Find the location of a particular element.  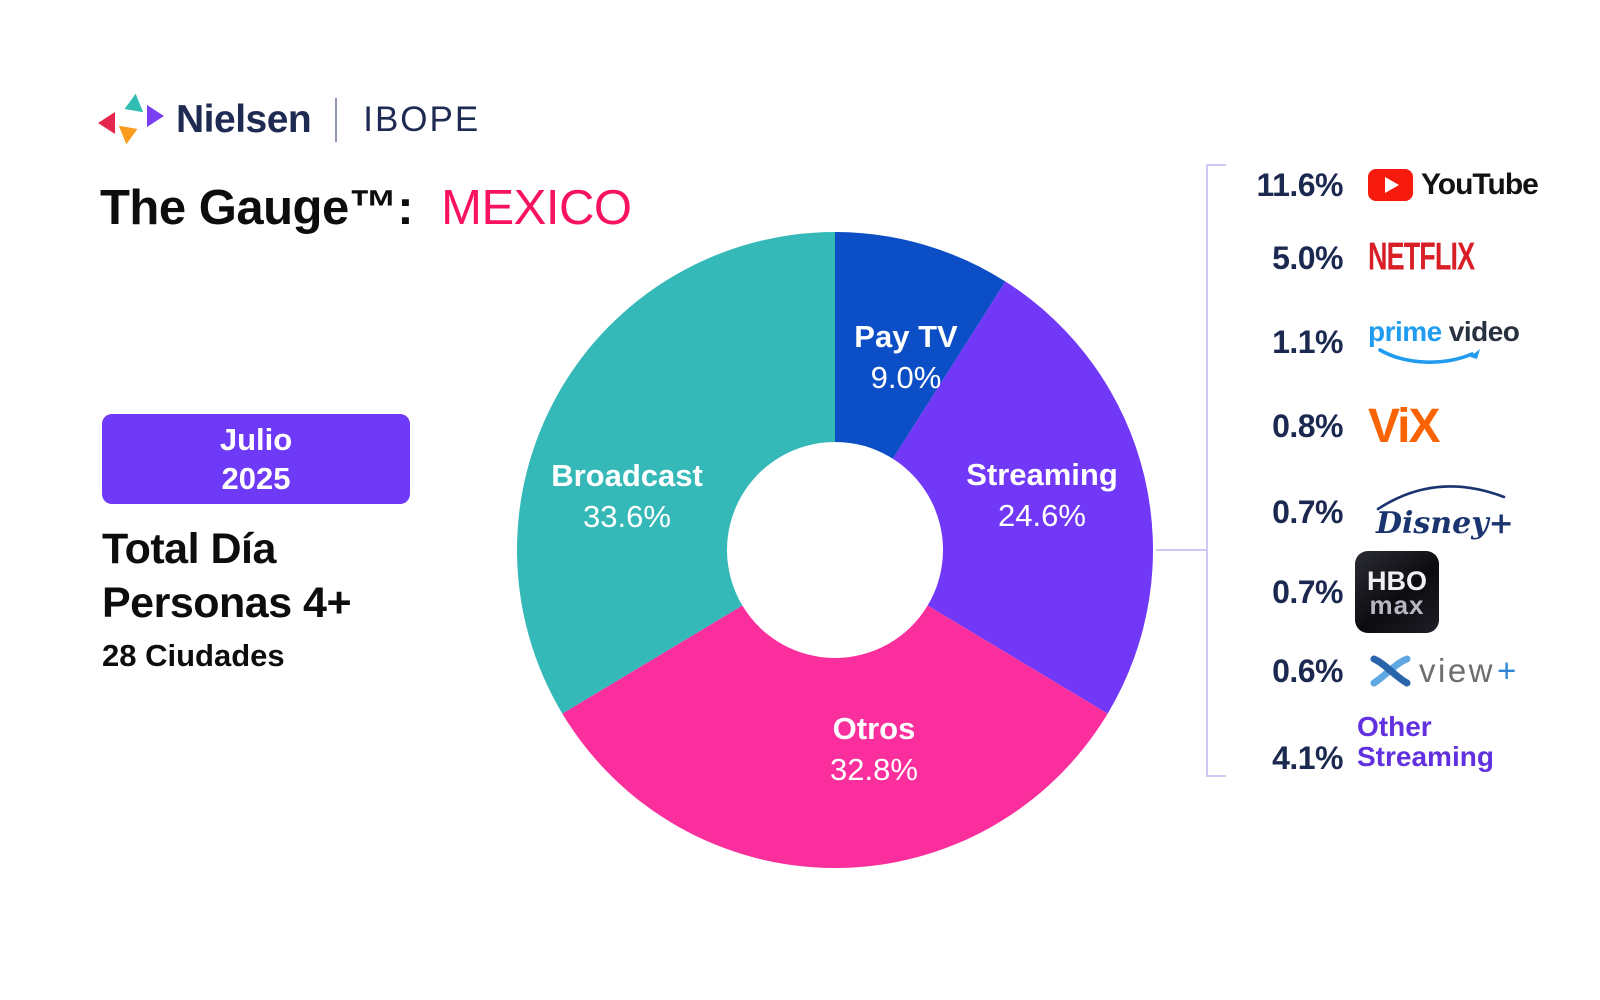

legend-row-disney-plus: 0.7% Disney+ is located at coordinates (1390, 512).